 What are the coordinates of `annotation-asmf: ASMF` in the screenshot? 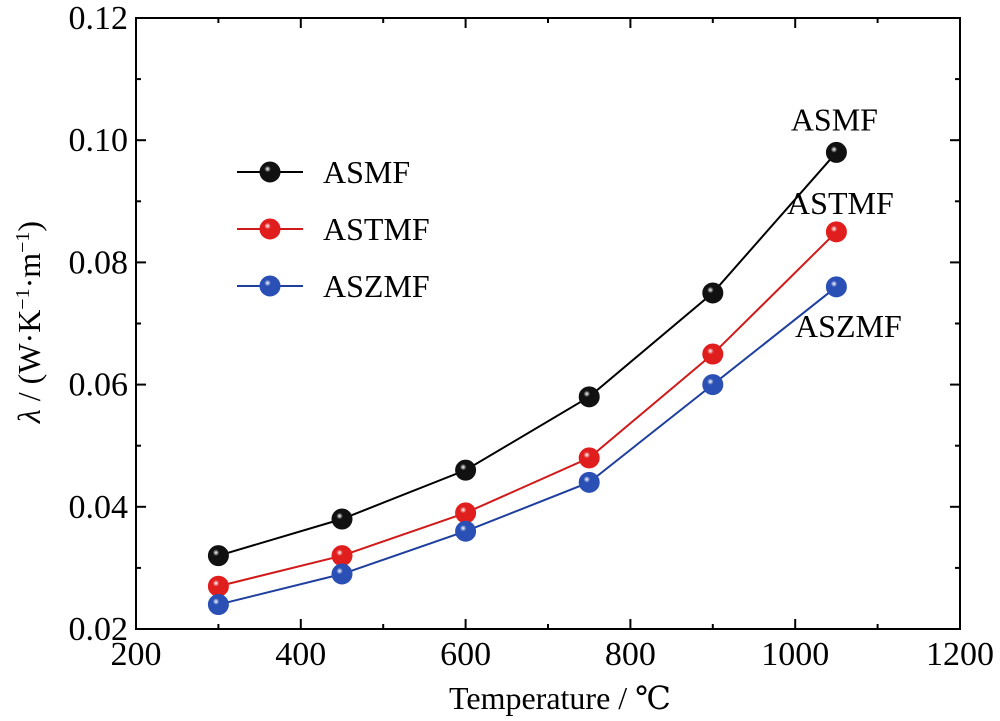 It's located at (834, 119).